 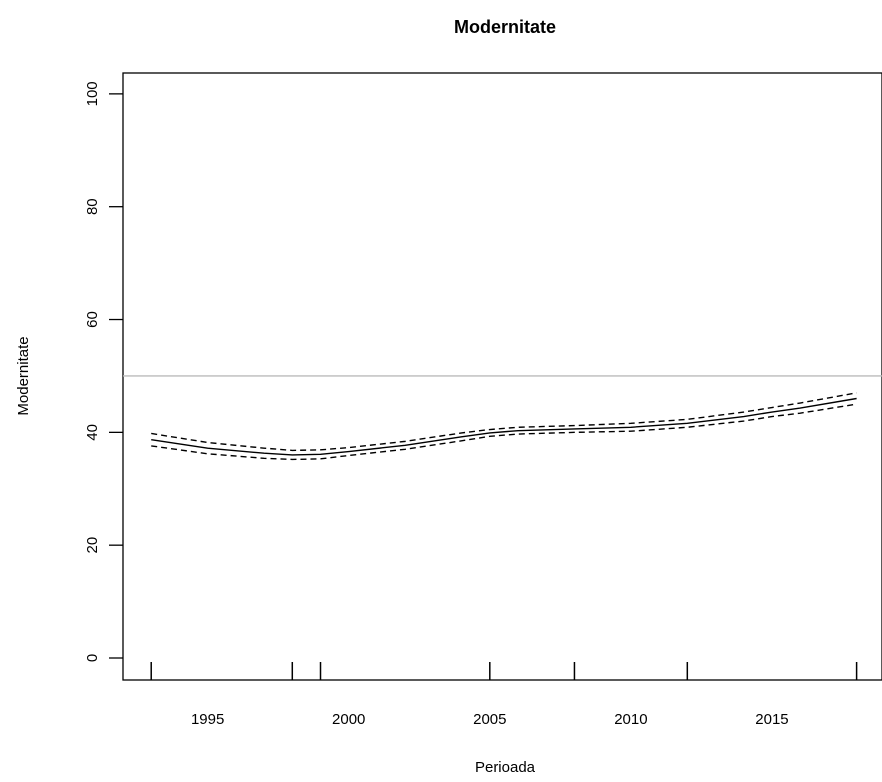 I want to click on x-tick-label: 1995, so click(x=207, y=719).